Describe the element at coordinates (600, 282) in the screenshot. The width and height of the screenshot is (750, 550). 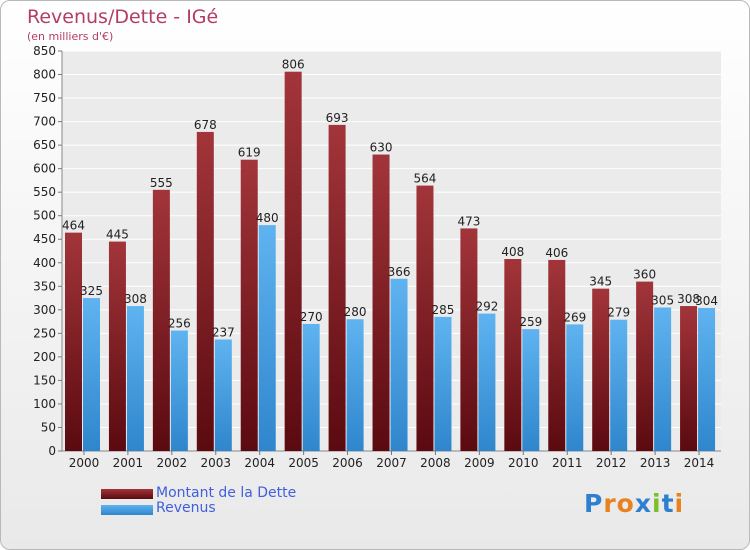
I see `data-label-dette: 345` at that location.